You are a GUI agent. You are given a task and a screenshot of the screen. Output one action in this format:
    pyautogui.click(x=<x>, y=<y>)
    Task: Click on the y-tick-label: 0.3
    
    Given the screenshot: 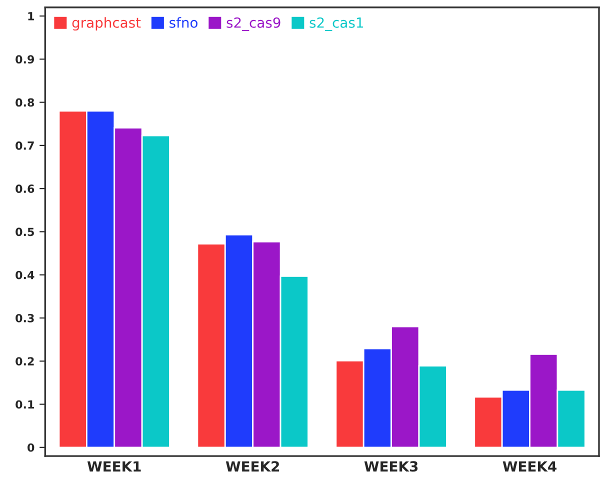 What is the action you would take?
    pyautogui.click(x=25, y=318)
    